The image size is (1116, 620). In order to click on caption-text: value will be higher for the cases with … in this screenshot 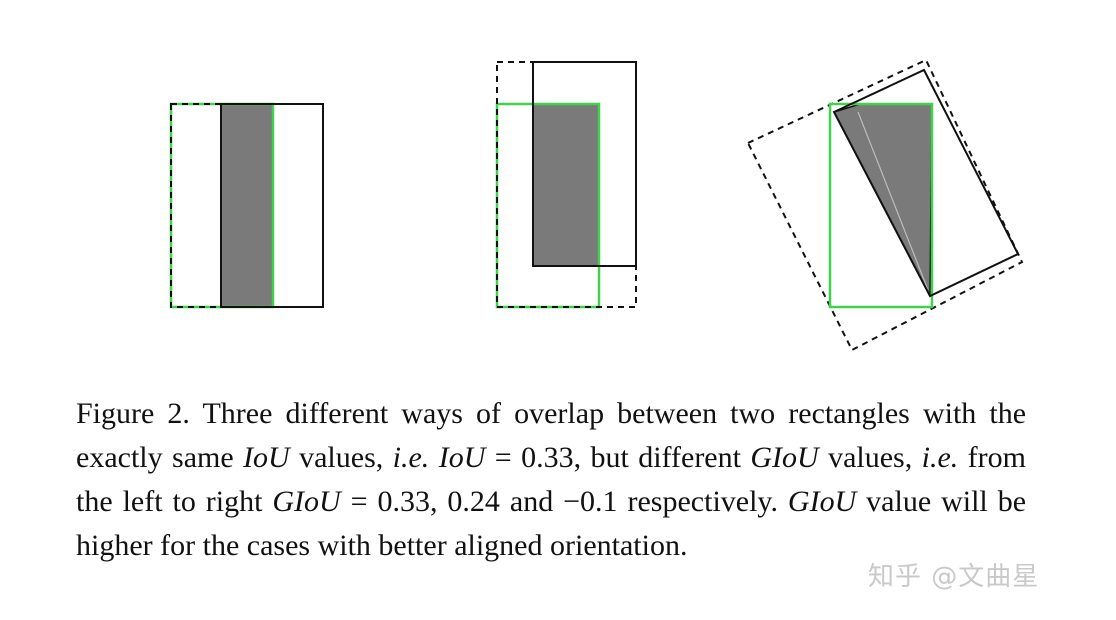, I will do `click(551, 523)`.